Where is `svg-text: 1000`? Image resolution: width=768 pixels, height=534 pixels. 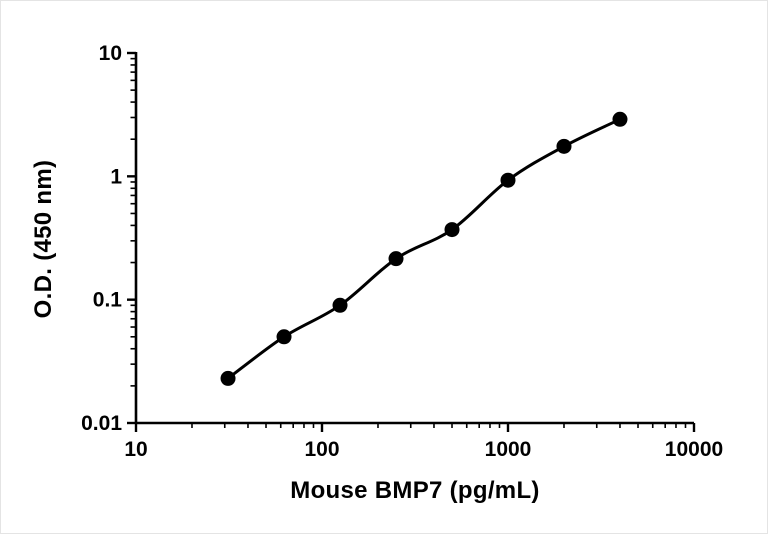
svg-text: 1000 is located at coordinates (508, 449).